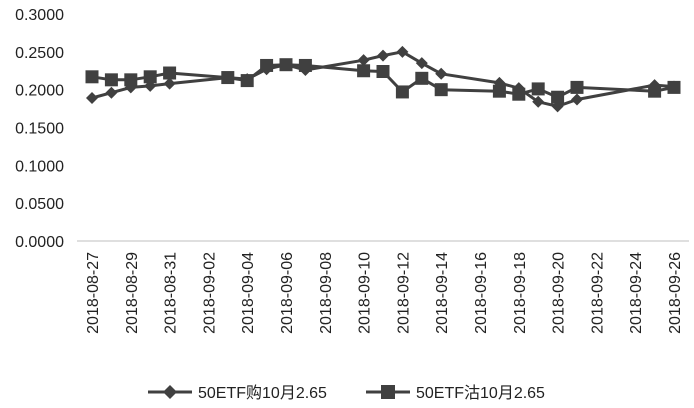 This screenshot has width=694, height=408. I want to click on y-tick-label: 0.0000, so click(39, 242).